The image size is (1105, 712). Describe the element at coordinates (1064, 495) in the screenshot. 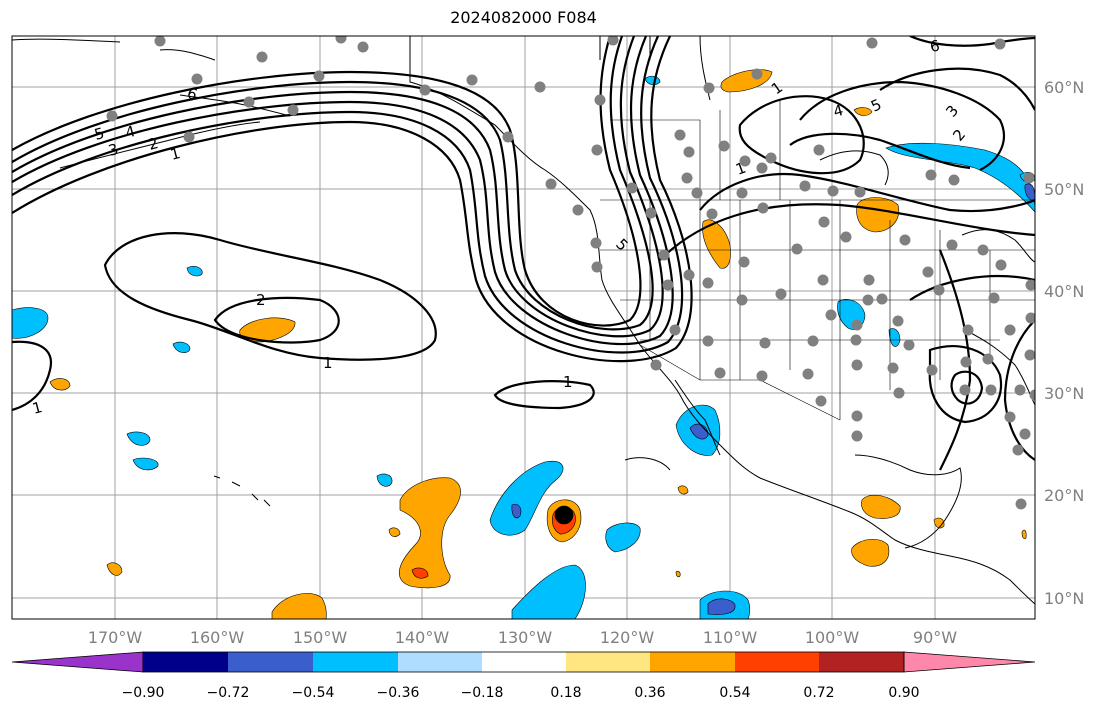

I see `lat-tick-label: 20°N` at that location.